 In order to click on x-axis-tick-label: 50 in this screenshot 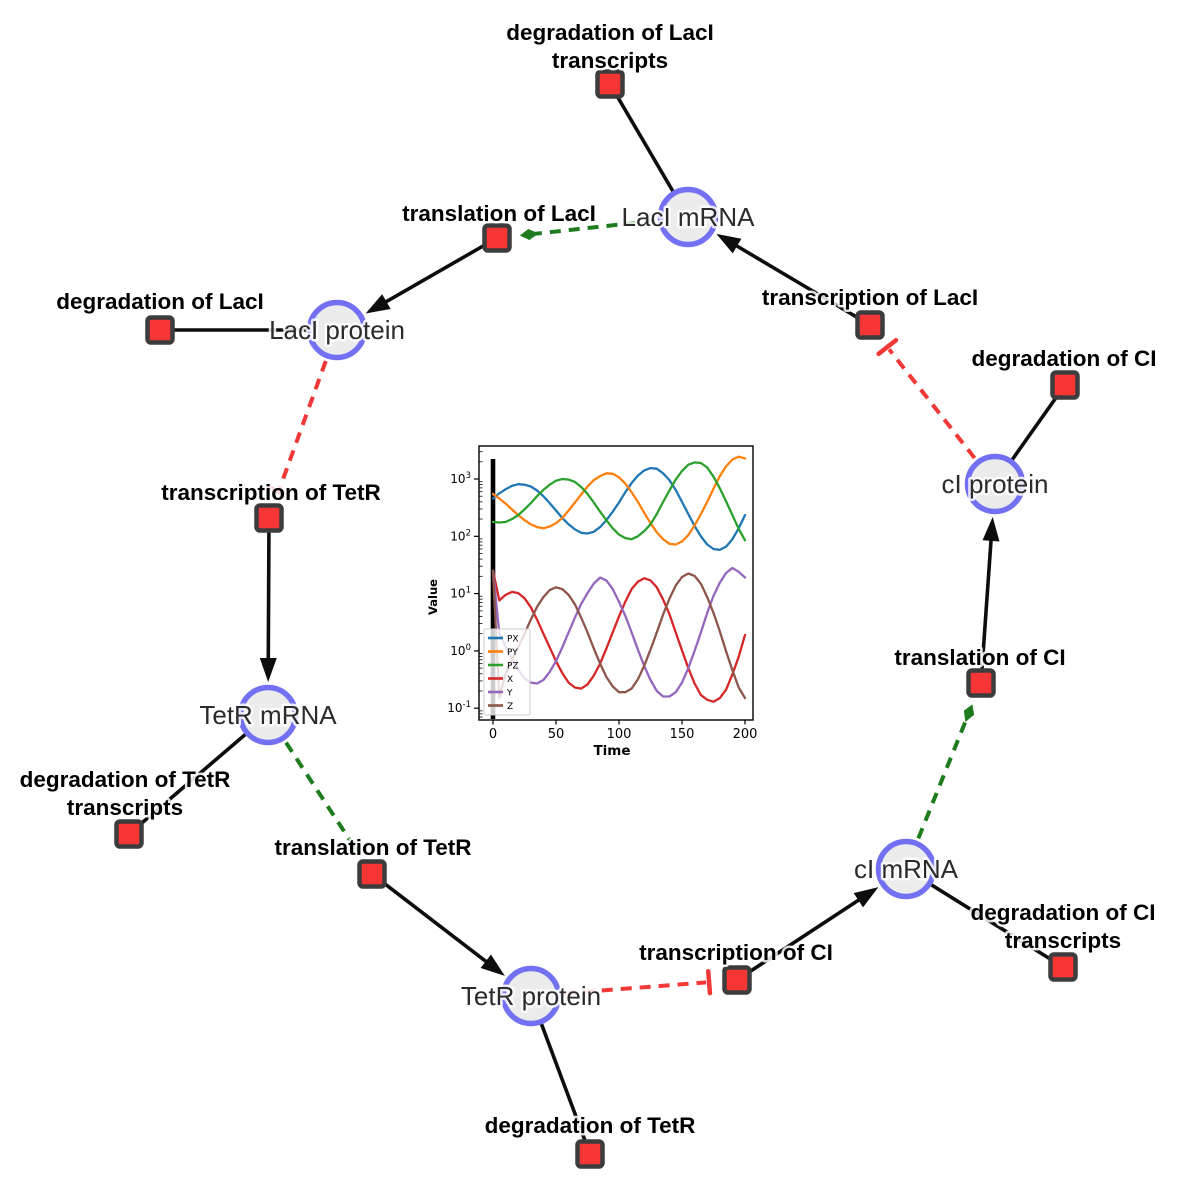, I will do `click(556, 734)`.